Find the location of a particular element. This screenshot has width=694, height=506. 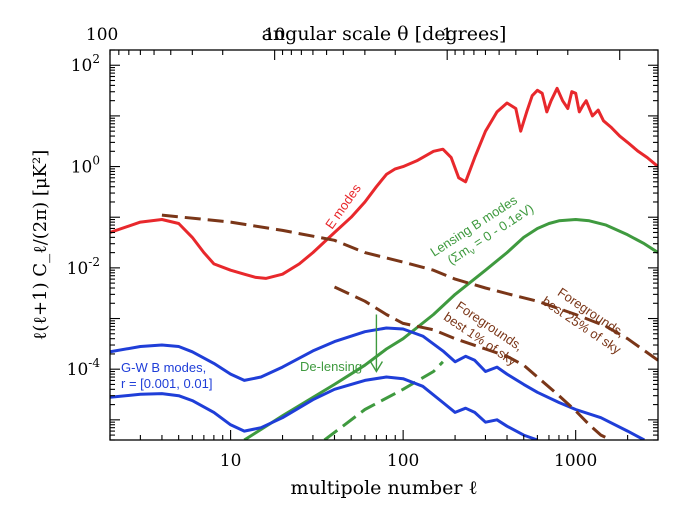

foregrounds-25-label: Foregrounds, best 25% of sky is located at coordinates (583, 321).